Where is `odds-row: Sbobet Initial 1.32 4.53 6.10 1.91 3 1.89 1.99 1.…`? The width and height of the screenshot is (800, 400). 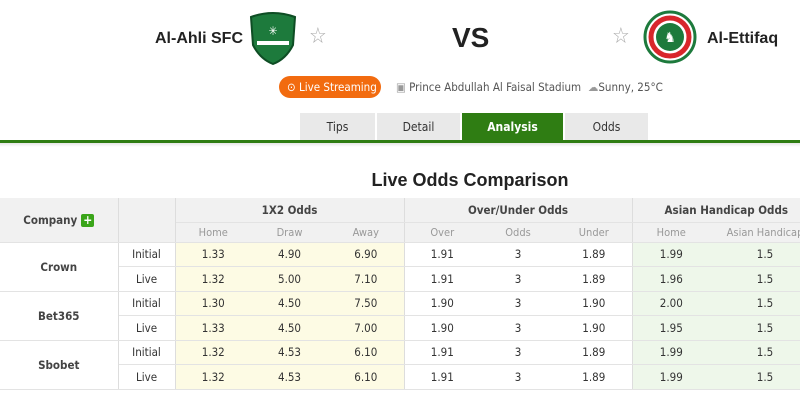 odds-row: Sbobet Initial 1.32 4.53 6.10 1.91 3 1.89 1.99 1.… is located at coordinates (400, 365).